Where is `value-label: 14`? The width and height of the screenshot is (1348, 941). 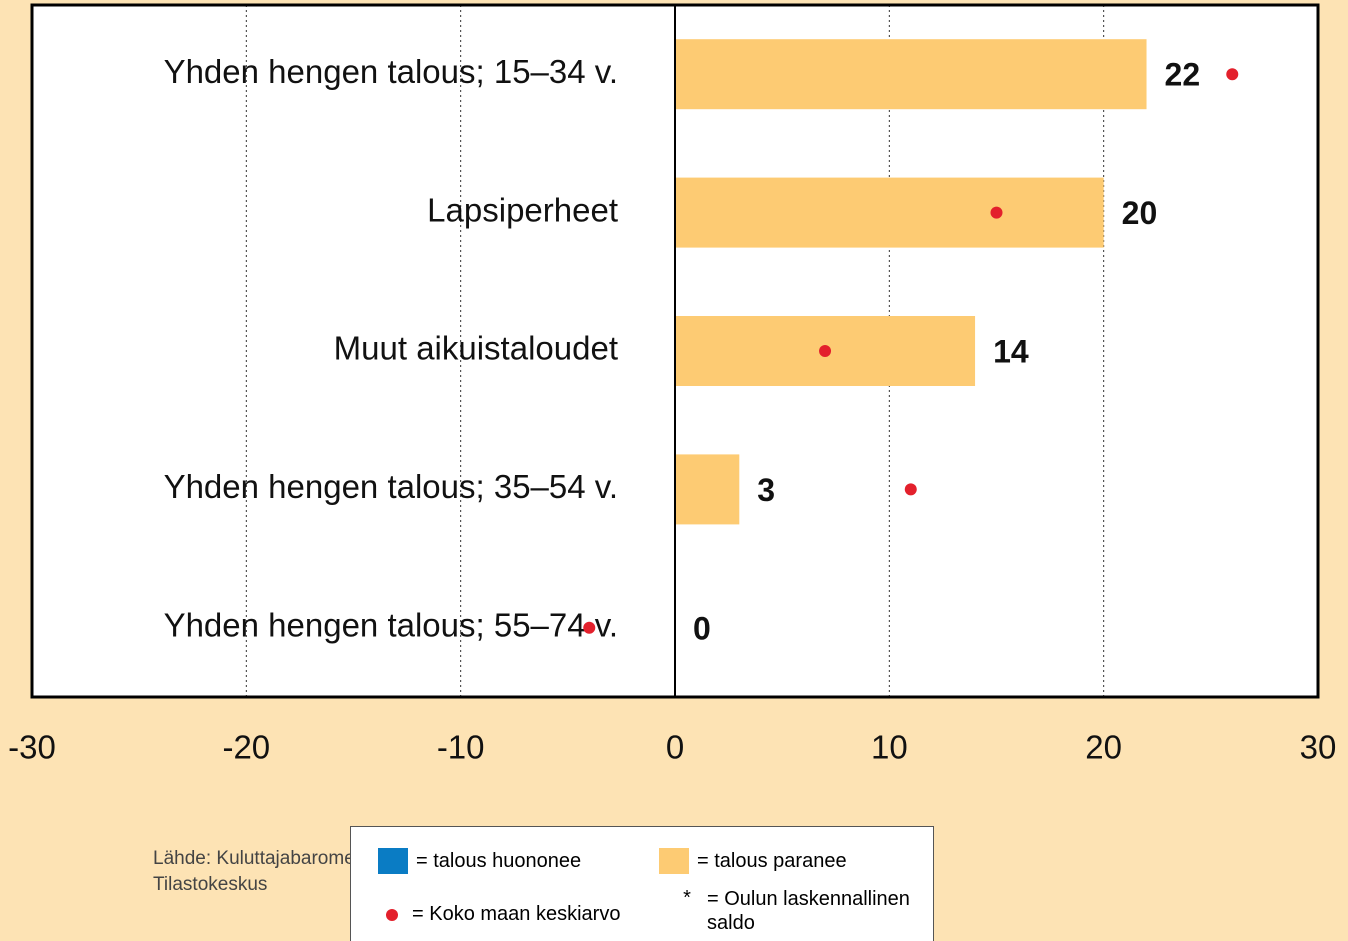 value-label: 14 is located at coordinates (1011, 351).